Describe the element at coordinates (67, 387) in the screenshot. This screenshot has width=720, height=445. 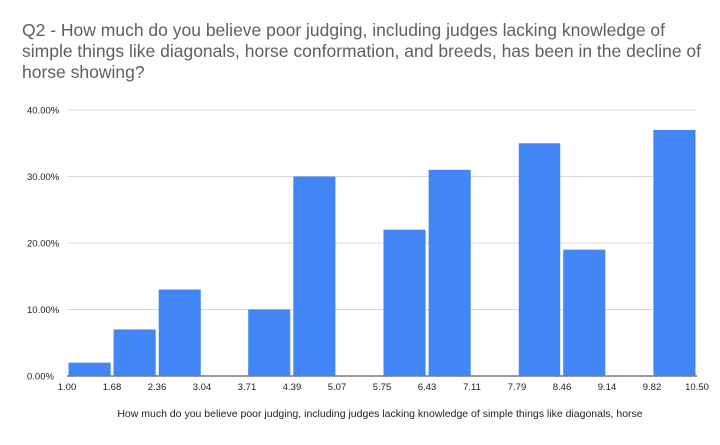
I see `x-tick-label: 1.00` at that location.